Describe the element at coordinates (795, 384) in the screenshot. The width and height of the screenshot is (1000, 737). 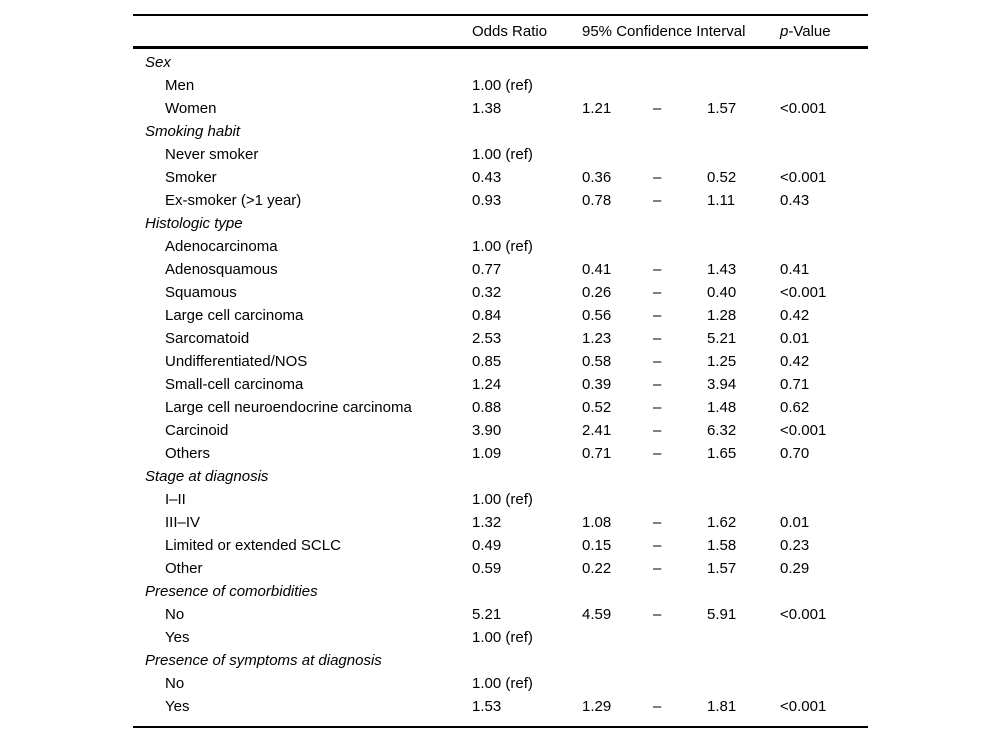
I see `p-value: 0.71` at that location.